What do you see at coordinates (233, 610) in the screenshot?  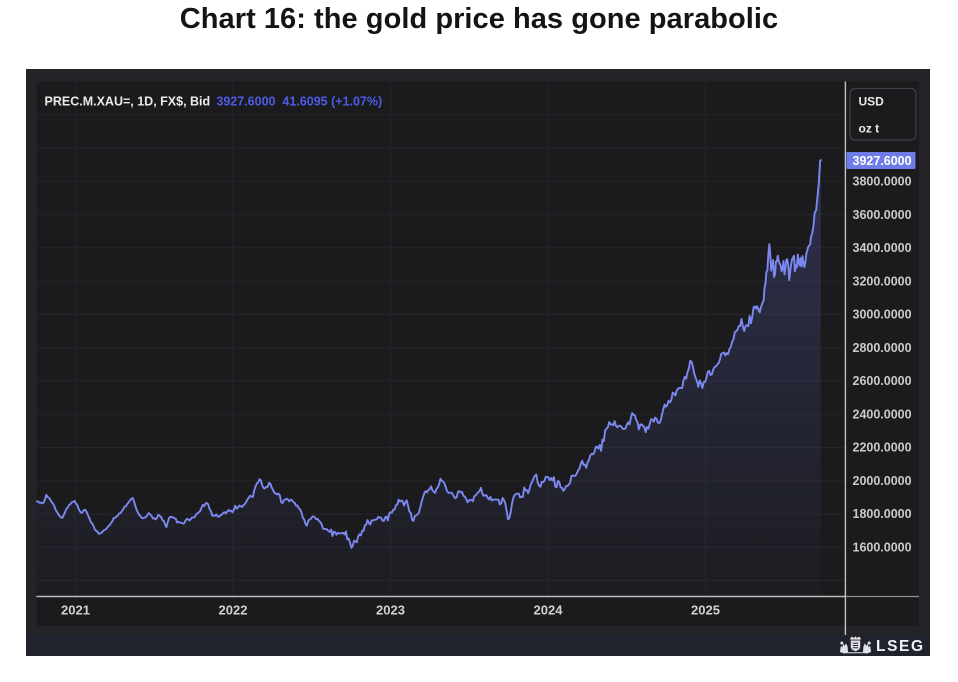 I see `svg-text: 2022` at bounding box center [233, 610].